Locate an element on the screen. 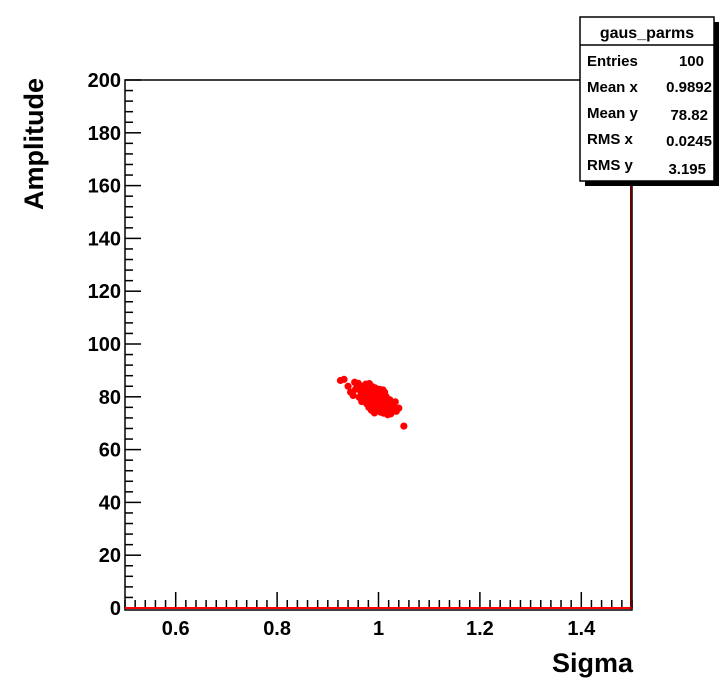 This screenshot has width=725, height=681. stats-row-value: 100 is located at coordinates (691, 61).